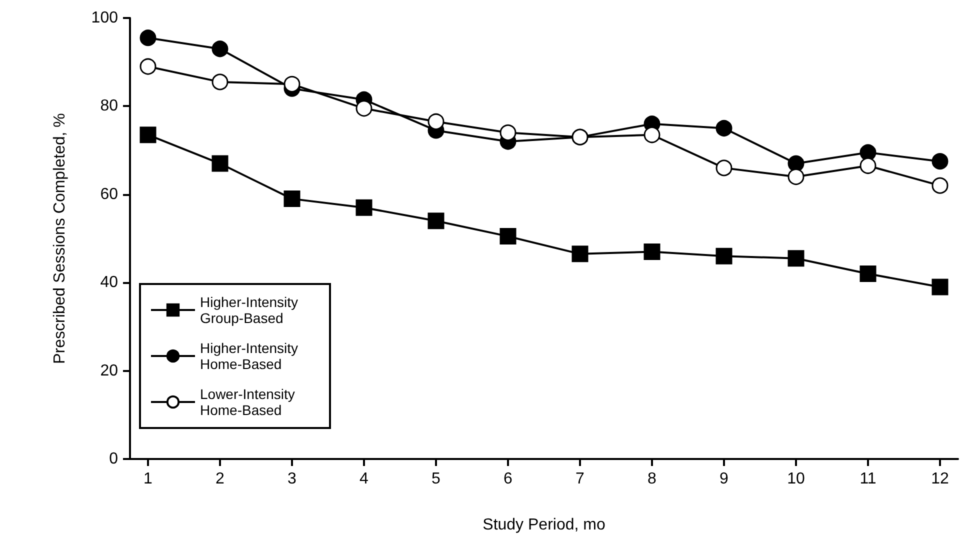 Image resolution: width=980 pixels, height=548 pixels. What do you see at coordinates (364, 479) in the screenshot?
I see `x-tick-label: 4` at bounding box center [364, 479].